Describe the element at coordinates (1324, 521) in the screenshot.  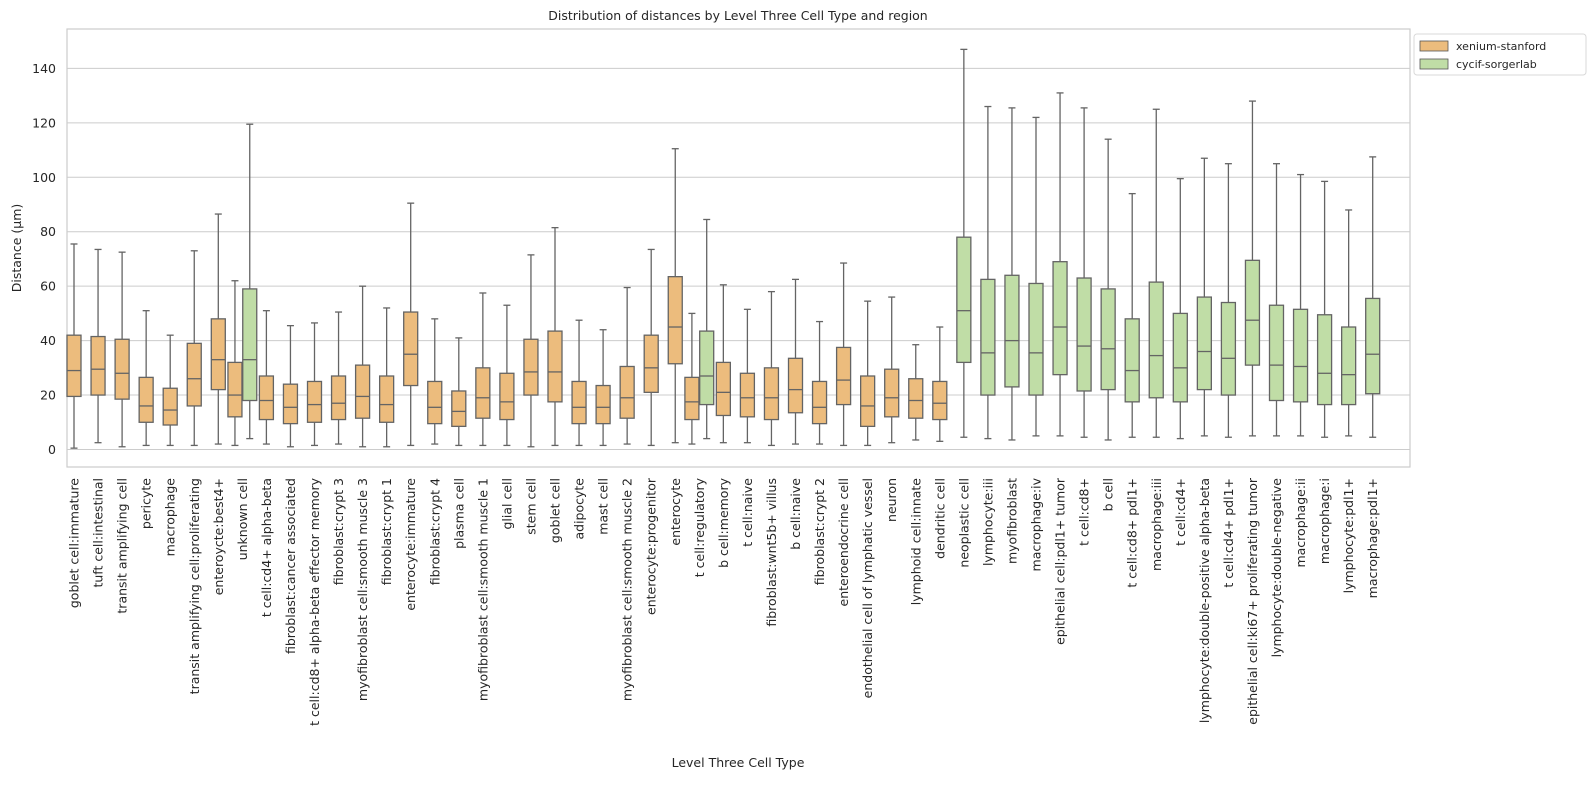
I see `x-tick-label: macrophage:i` at that location.